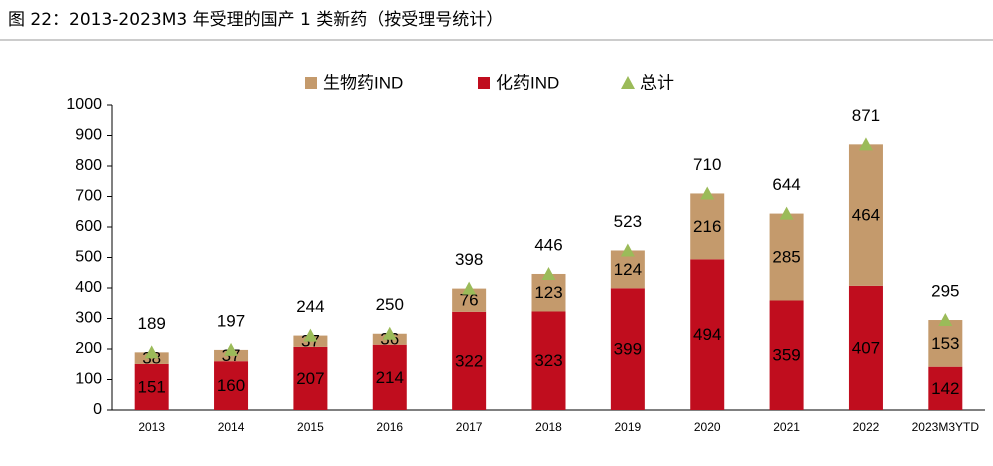 The height and width of the screenshot is (466, 993). What do you see at coordinates (88, 257) in the screenshot?
I see `y-tick-label: 500` at bounding box center [88, 257].